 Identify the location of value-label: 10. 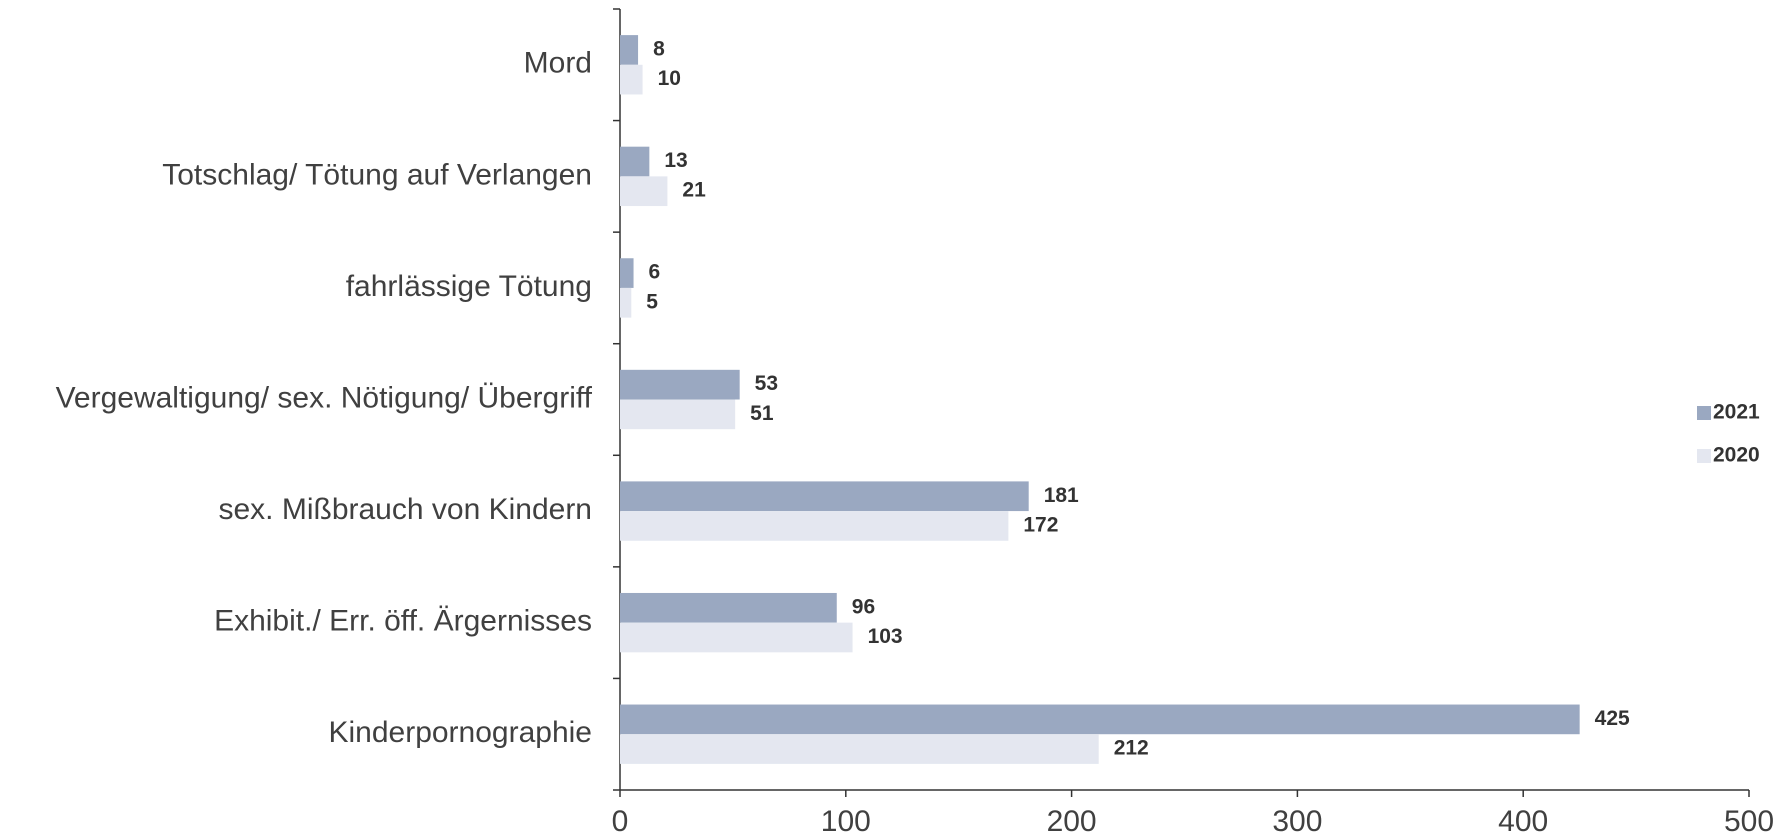
(669, 78).